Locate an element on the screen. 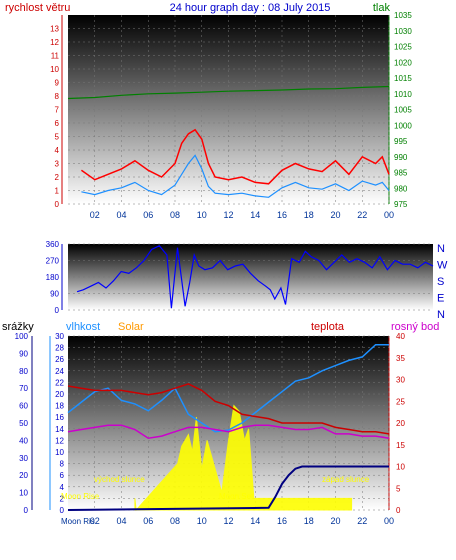 The image size is (456, 560). temp-tick-15: 15 is located at coordinates (400, 445).